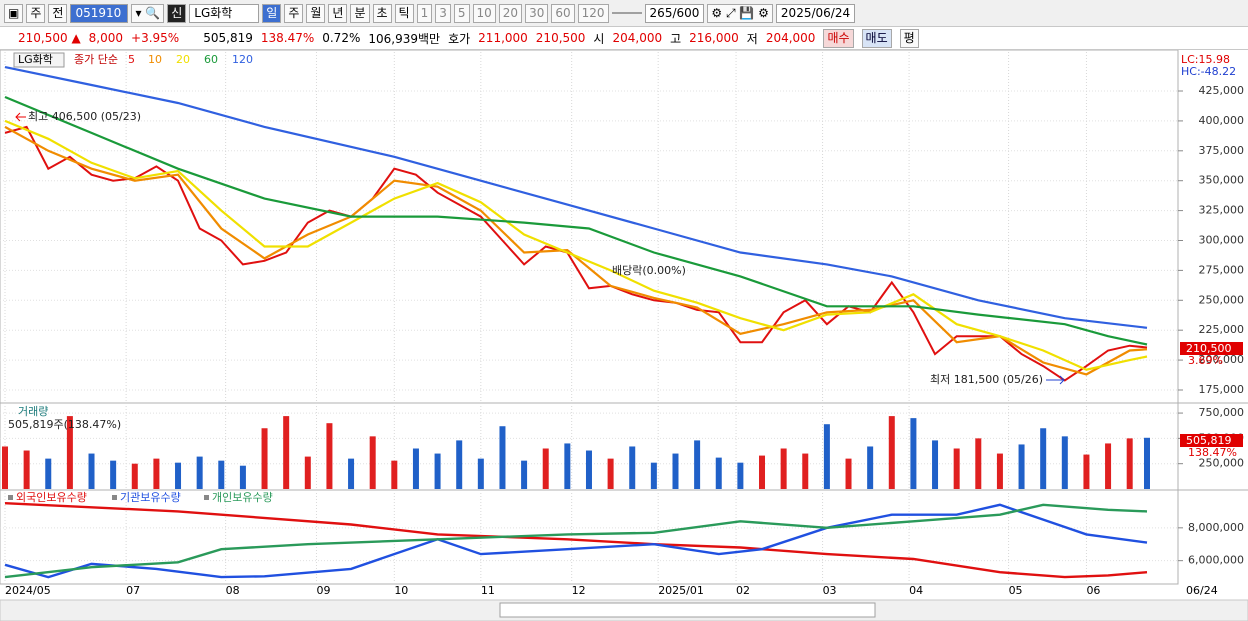  I want to click on icon: ⚙ ⤢ 💾 ⚙, so click(740, 13).